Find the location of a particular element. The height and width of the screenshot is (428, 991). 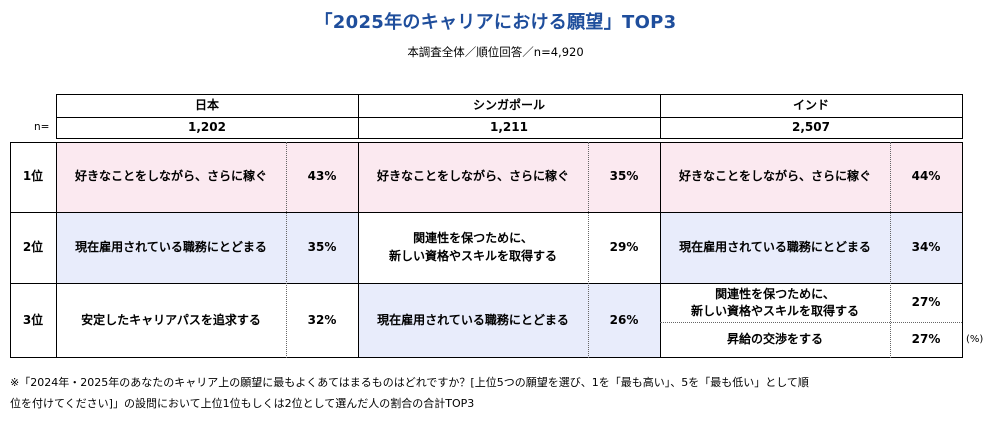

page-title: 「2025年のキャリアにおける願望」TOP3 is located at coordinates (495, 22).